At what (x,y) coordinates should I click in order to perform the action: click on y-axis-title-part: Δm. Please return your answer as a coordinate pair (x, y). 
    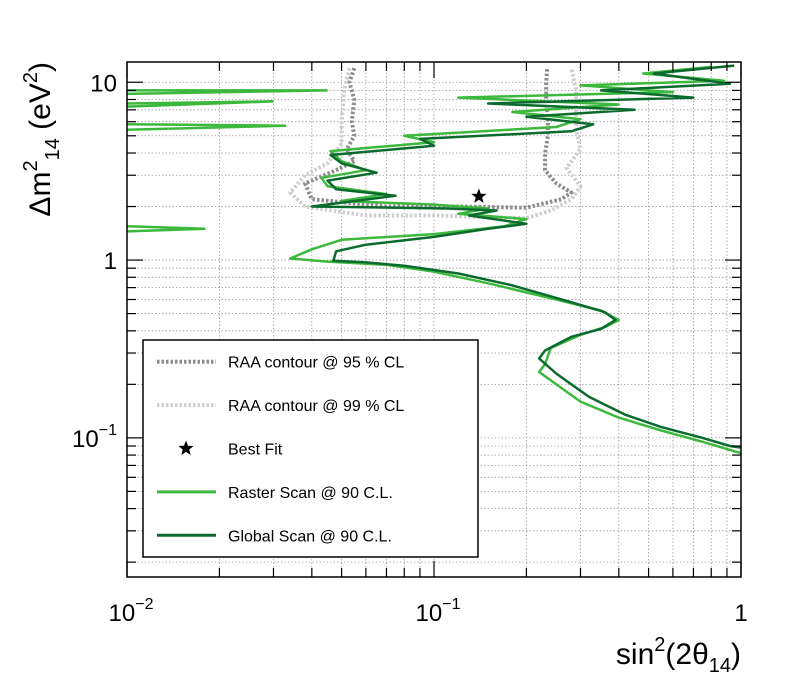
    Looking at the image, I should click on (40, 194).